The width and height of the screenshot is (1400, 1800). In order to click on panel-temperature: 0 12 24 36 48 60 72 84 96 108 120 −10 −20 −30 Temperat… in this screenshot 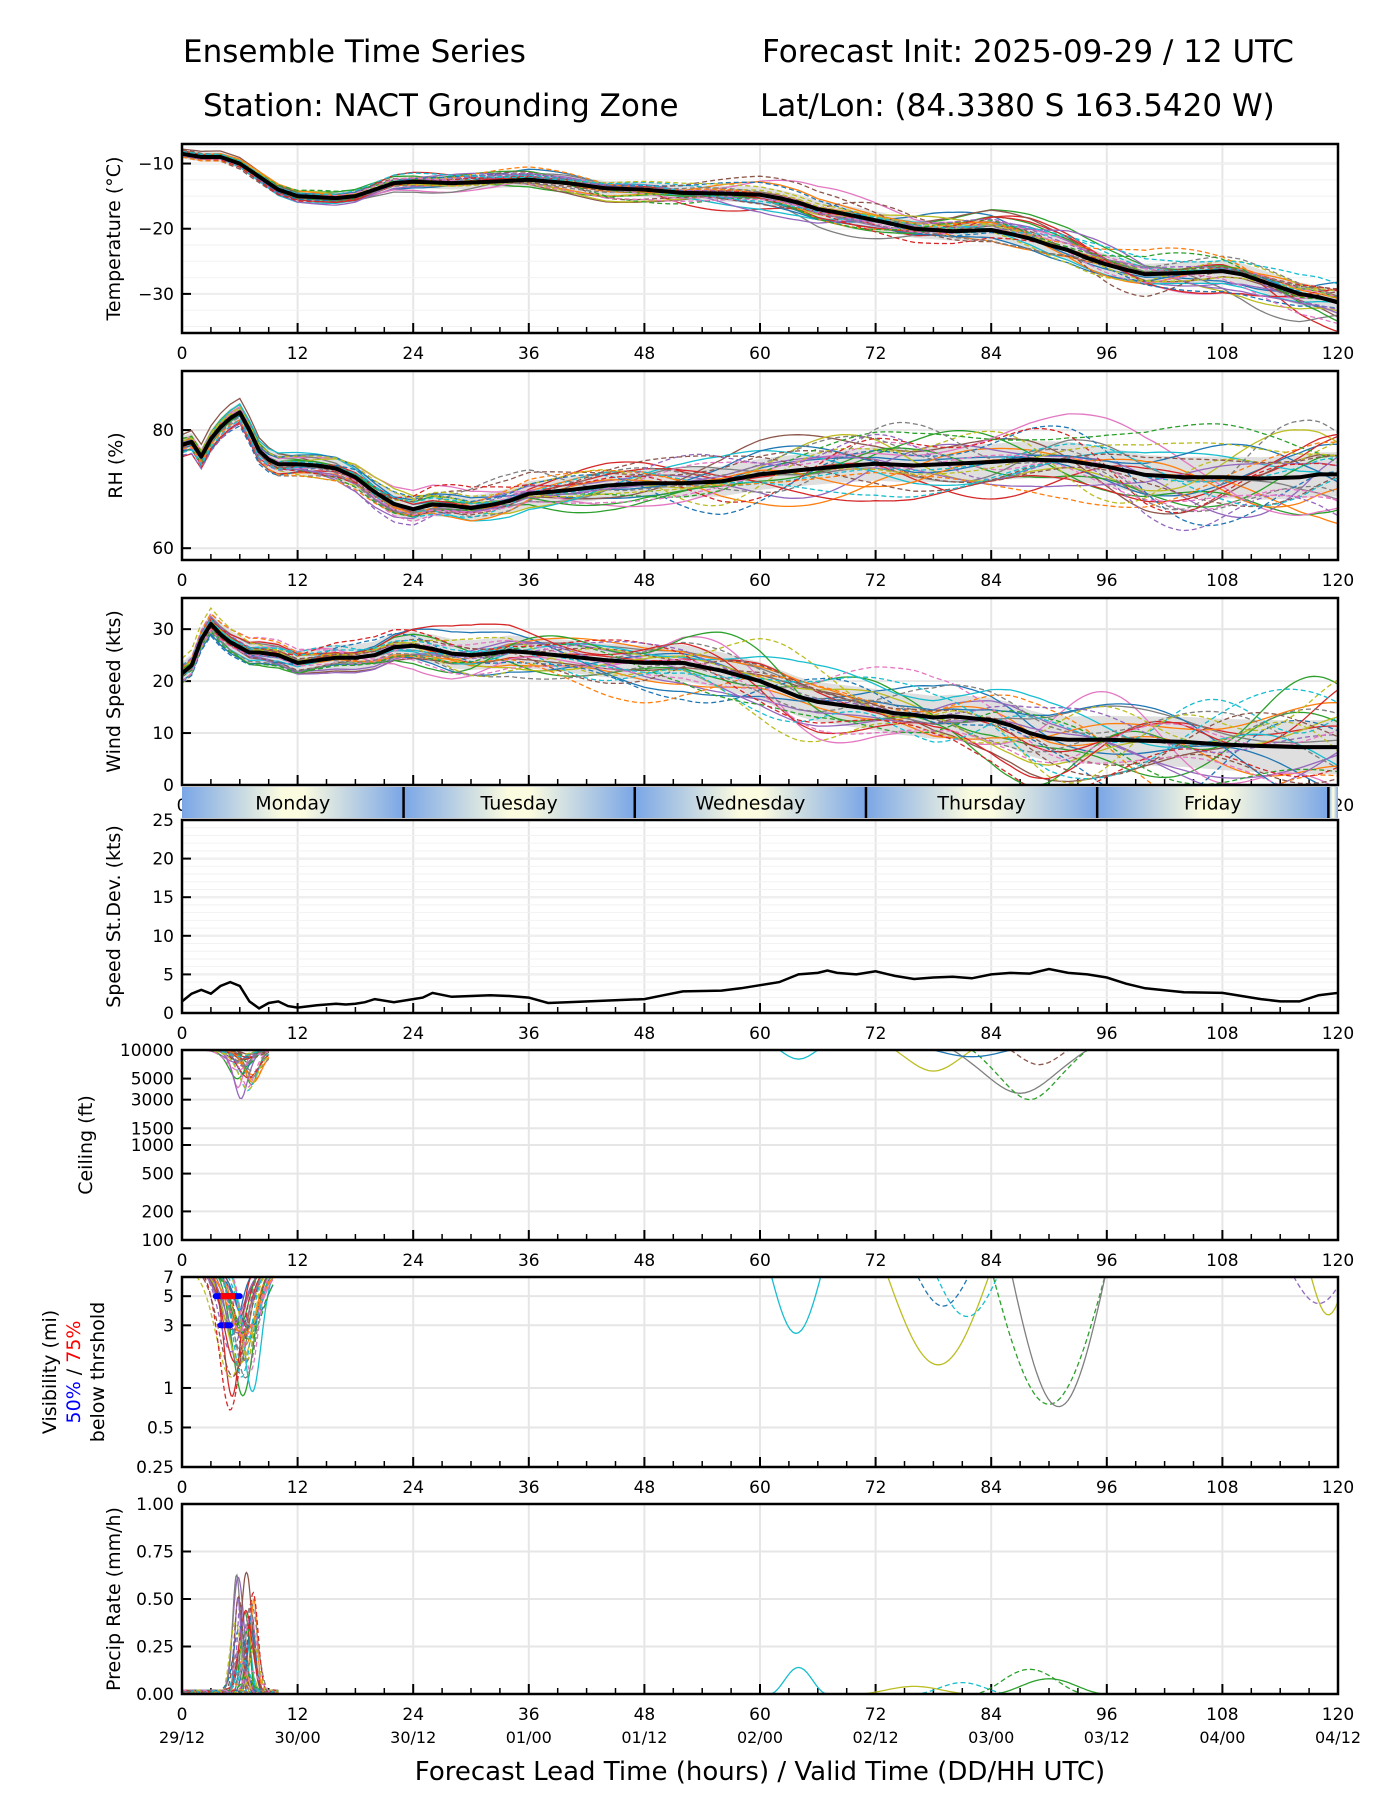, I will do `click(728, 253)`.